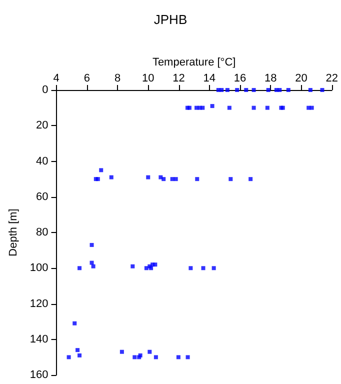  Describe the element at coordinates (14, 232) in the screenshot. I see `y-axis-title: Depth [m]` at that location.